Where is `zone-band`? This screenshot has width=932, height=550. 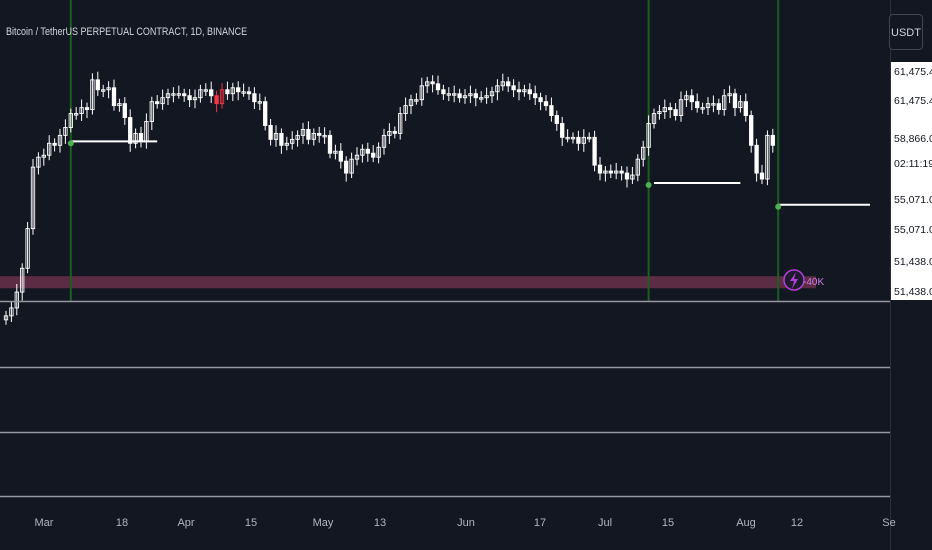
zone-band is located at coordinates (408, 282).